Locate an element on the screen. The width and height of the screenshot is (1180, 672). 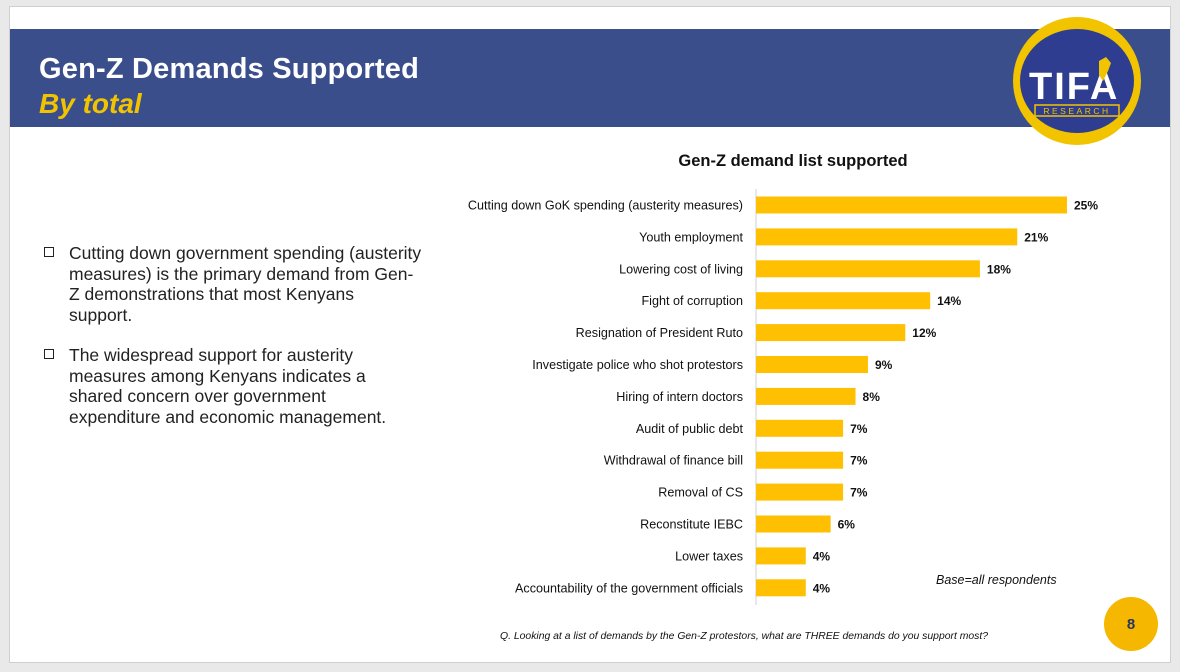
category-label: Lower taxes is located at coordinates (709, 556).